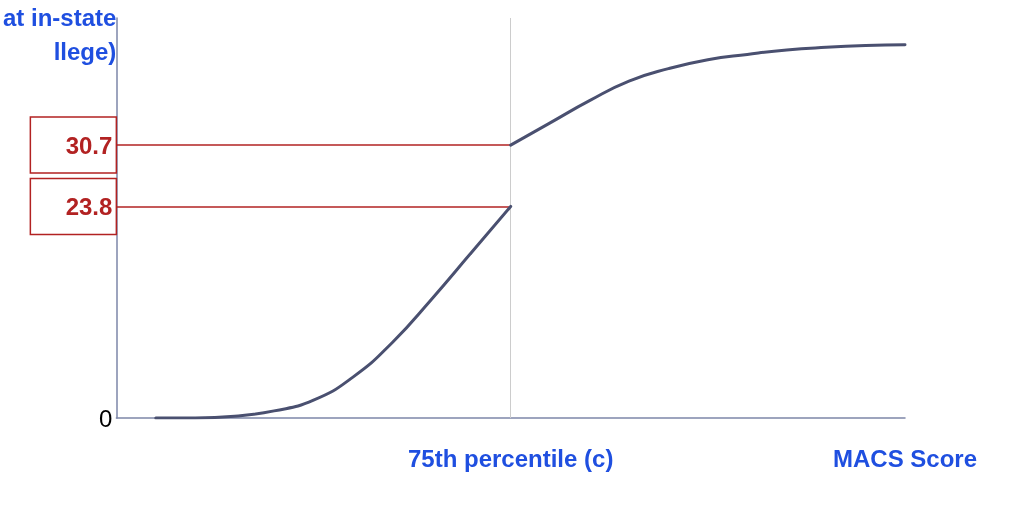 This screenshot has width=1013, height=508. Describe the element at coordinates (106, 418) in the screenshot. I see `y-tick-label: 0` at that location.